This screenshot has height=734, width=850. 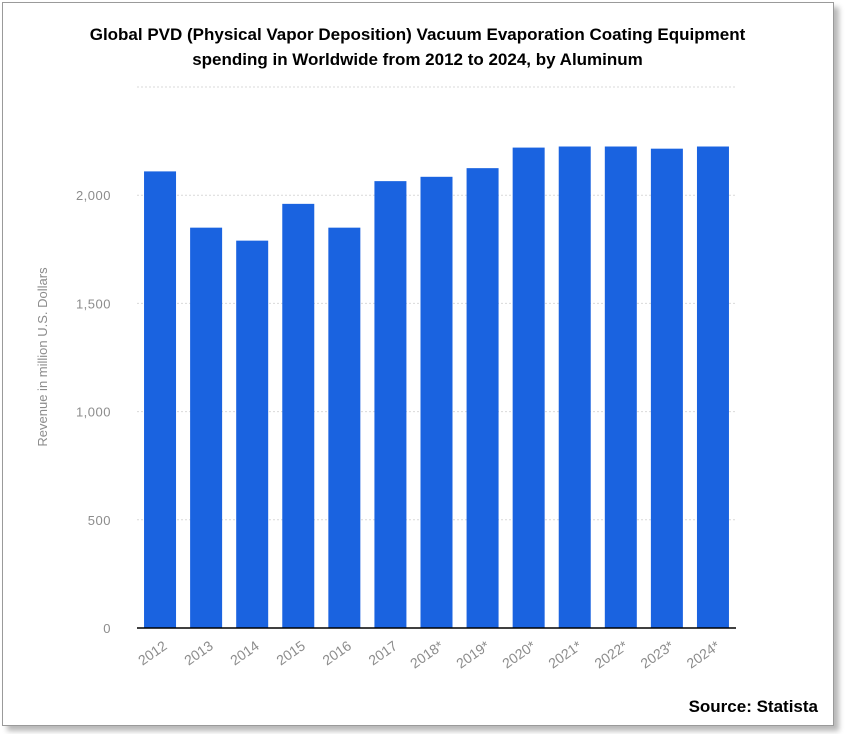 What do you see at coordinates (152, 652) in the screenshot?
I see `x-tick-label: 2012` at bounding box center [152, 652].